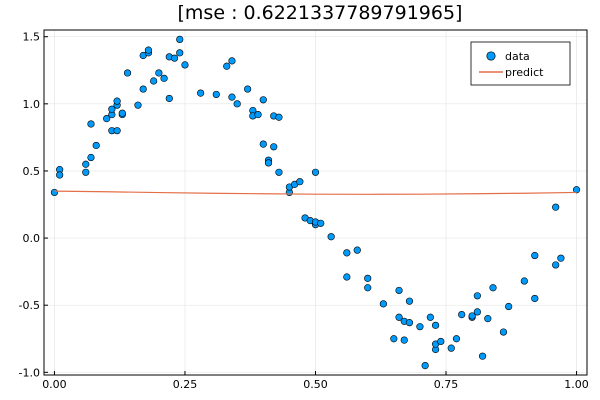  Describe the element at coordinates (320, 13) in the screenshot. I see `chart-title: [mse : 0.6221337789791965]` at that location.